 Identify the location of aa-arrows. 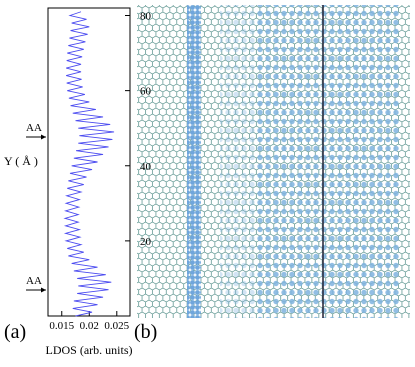
(36, 213).